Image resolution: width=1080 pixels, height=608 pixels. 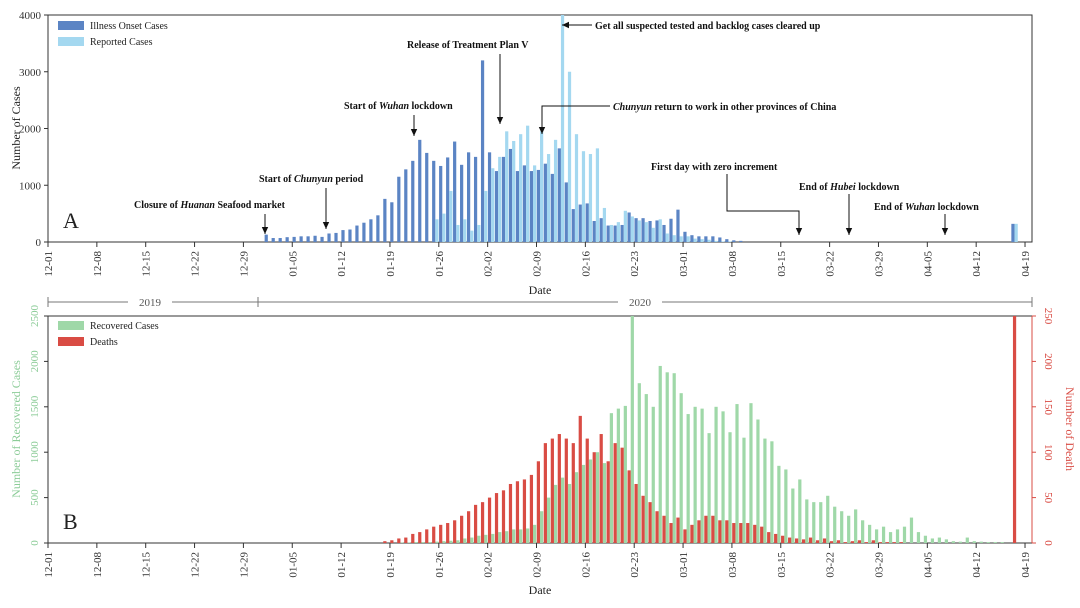 I want to click on a-x-tick-label: 12-15, so click(x=147, y=264).